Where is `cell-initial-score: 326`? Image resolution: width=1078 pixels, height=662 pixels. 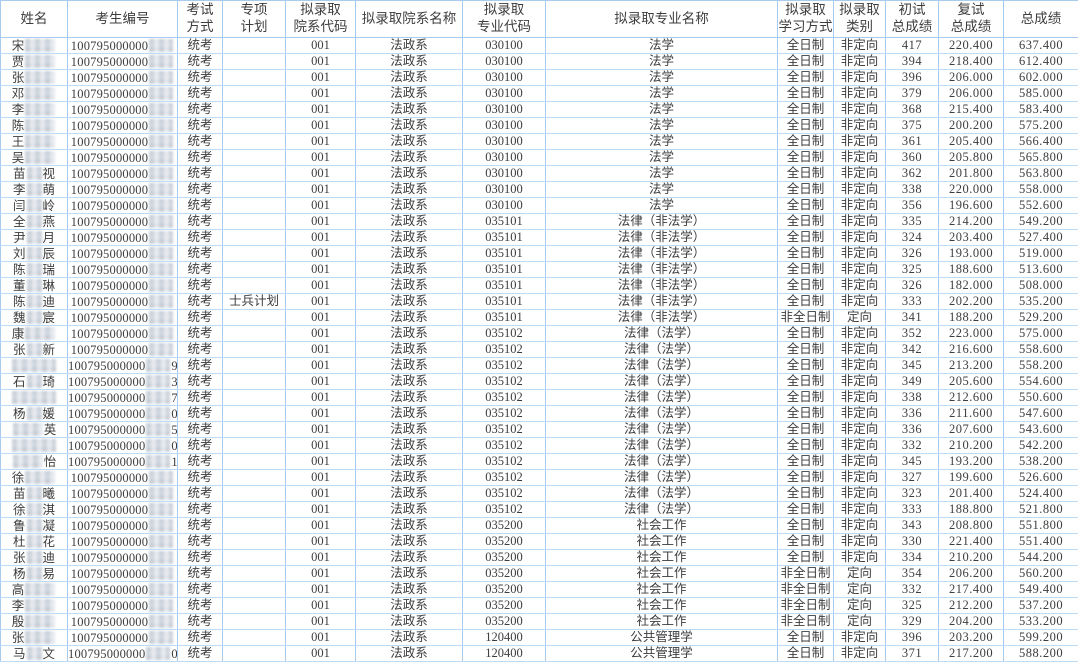
cell-initial-score: 326 is located at coordinates (912, 253).